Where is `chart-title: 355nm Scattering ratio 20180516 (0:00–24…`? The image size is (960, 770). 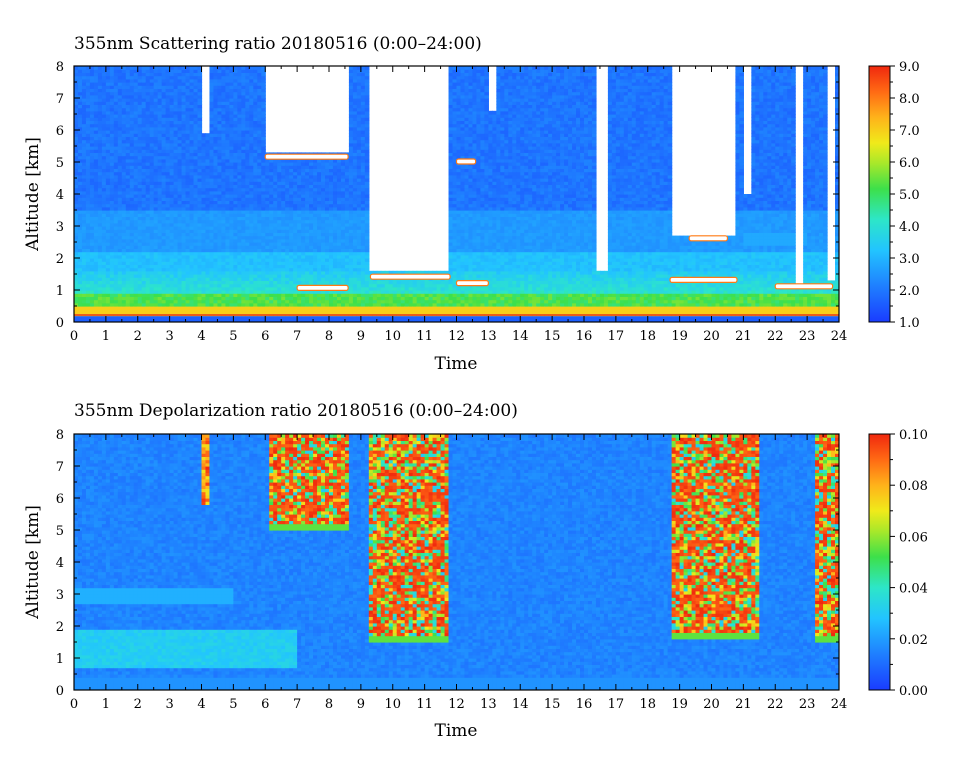
chart-title: 355nm Scattering ratio 20180516 (0:00–24… is located at coordinates (278, 44).